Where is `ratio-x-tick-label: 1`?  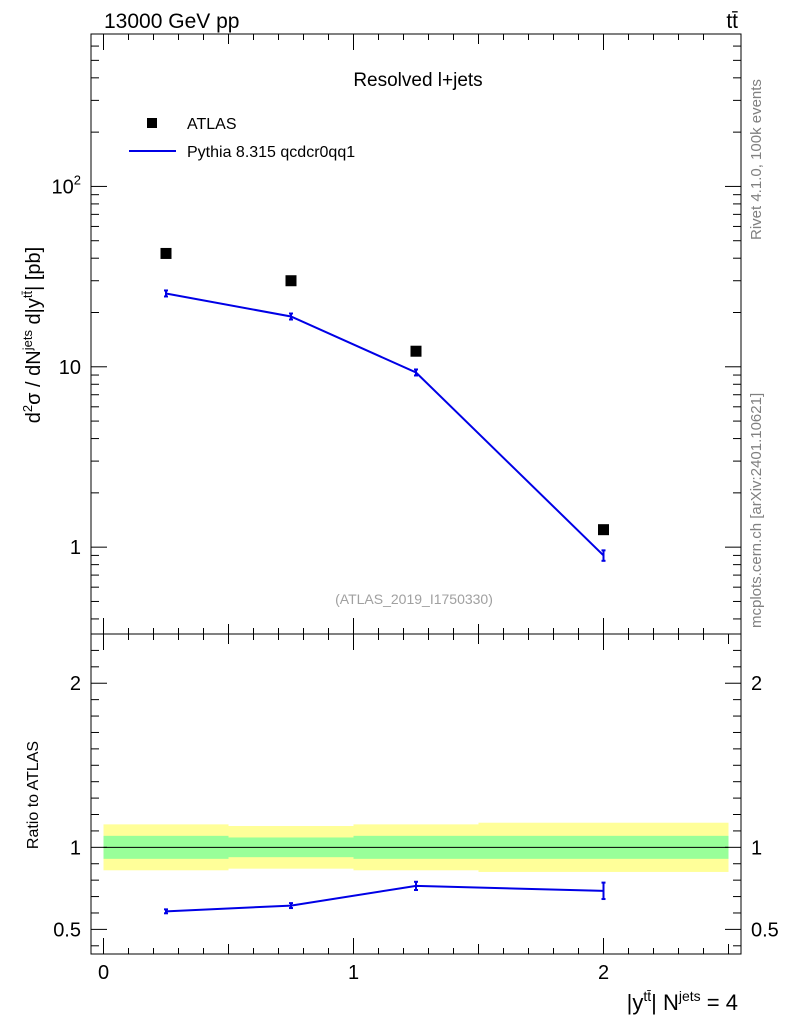 ratio-x-tick-label: 1 is located at coordinates (353, 973).